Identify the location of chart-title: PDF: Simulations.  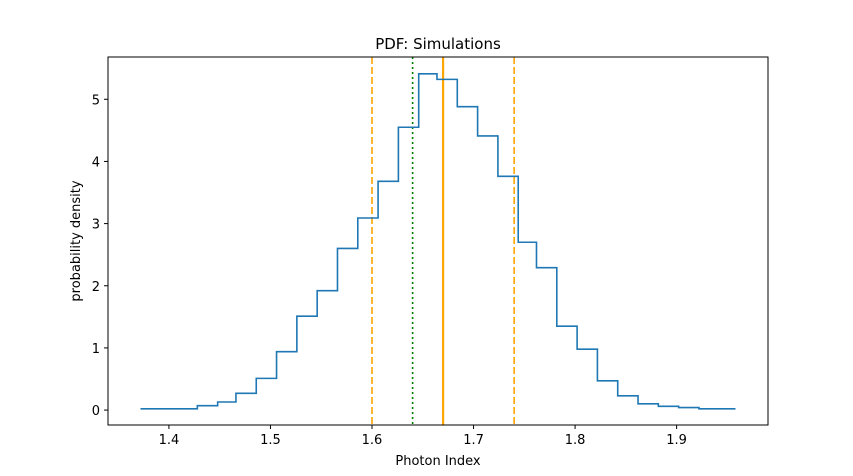
(438, 44).